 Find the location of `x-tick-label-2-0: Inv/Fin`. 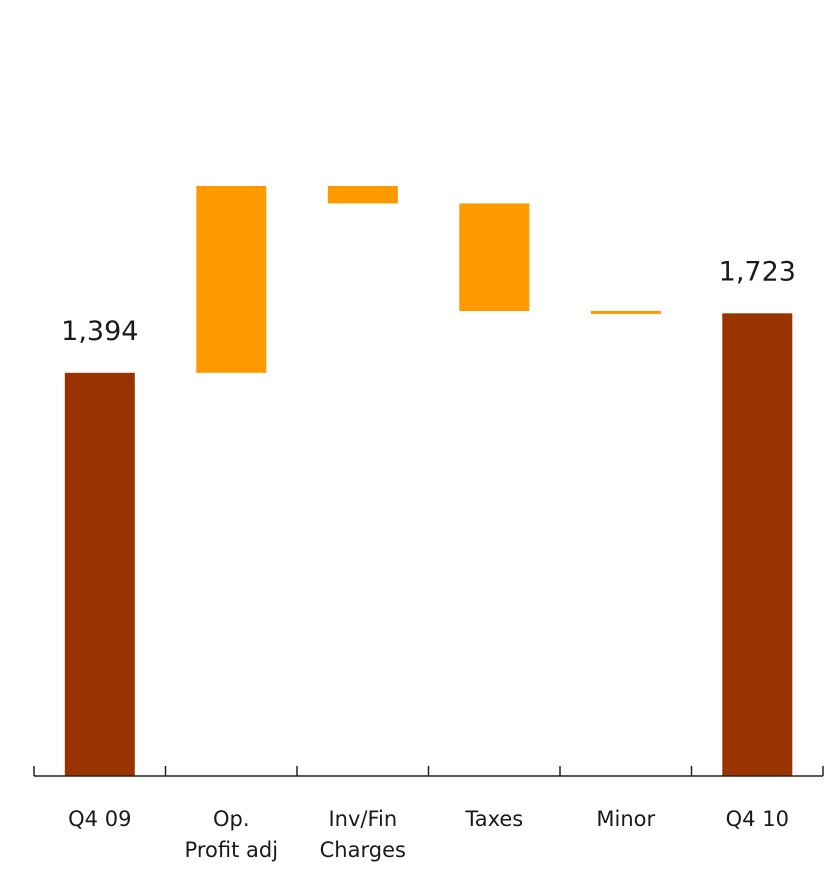

x-tick-label-2-0: Inv/Fin is located at coordinates (362, 819).